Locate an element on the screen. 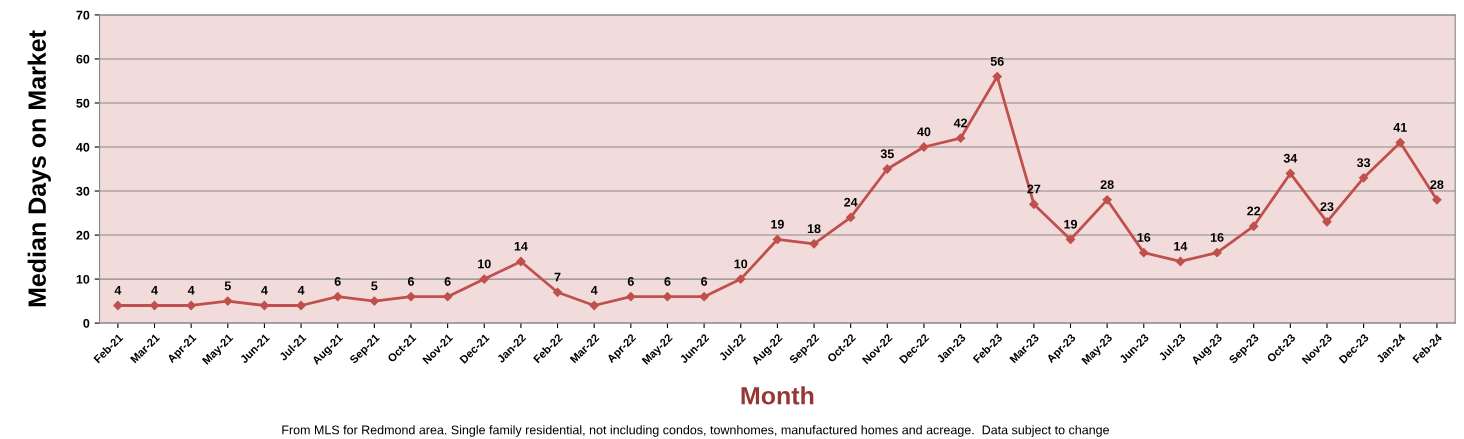 This screenshot has width=1464, height=439. data-label: 23 is located at coordinates (1327, 207).